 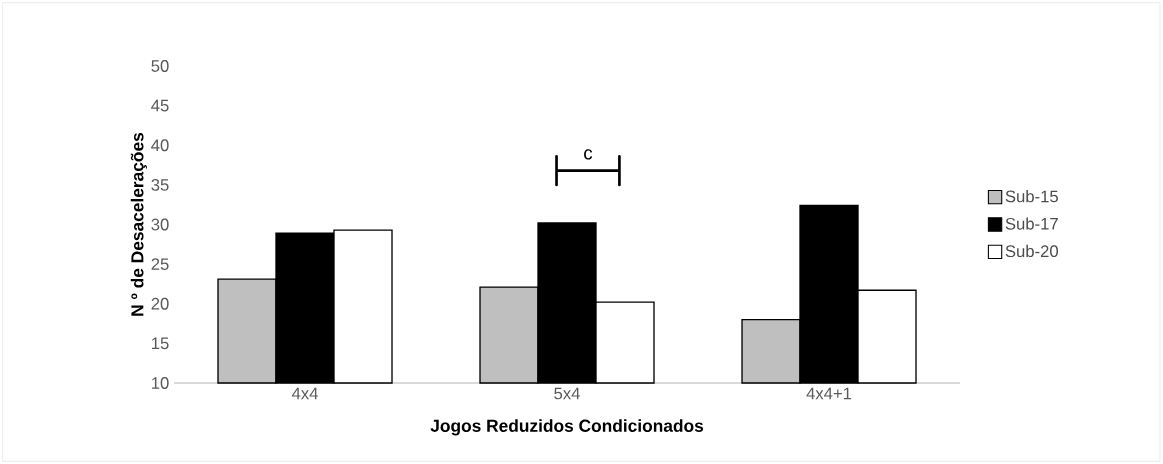 What do you see at coordinates (160, 224) in the screenshot?
I see `y-tick-label: 30` at bounding box center [160, 224].